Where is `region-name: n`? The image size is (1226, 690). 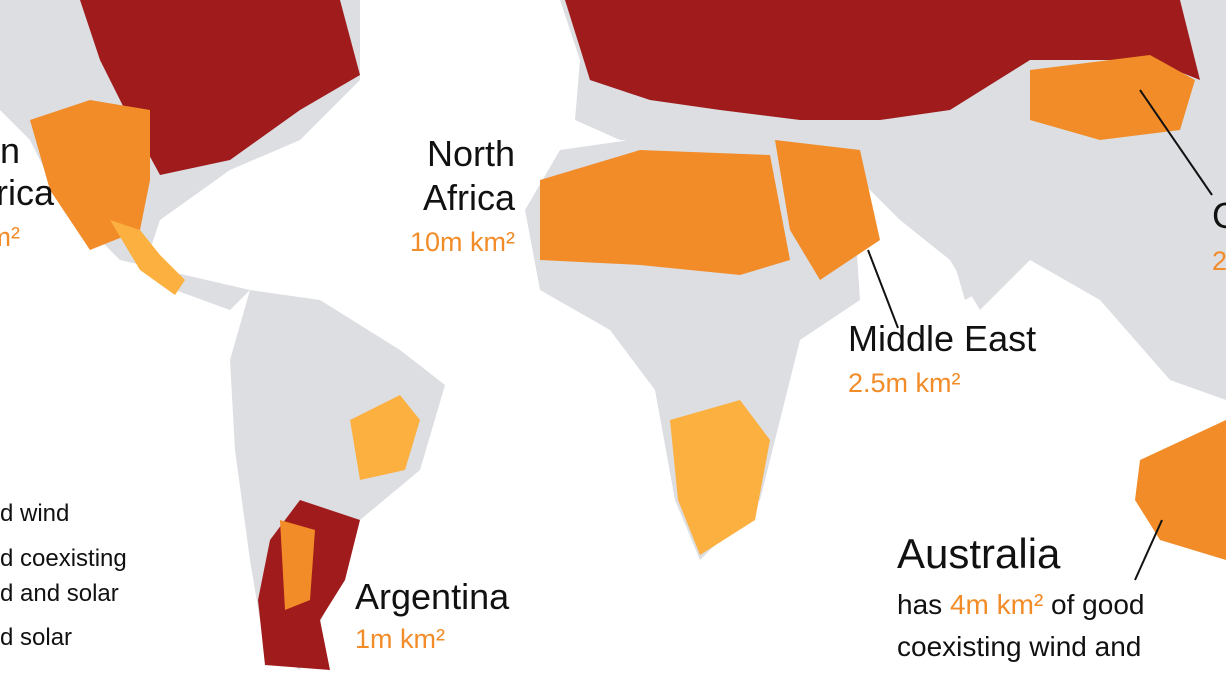 region-name: n is located at coordinates (10, 150).